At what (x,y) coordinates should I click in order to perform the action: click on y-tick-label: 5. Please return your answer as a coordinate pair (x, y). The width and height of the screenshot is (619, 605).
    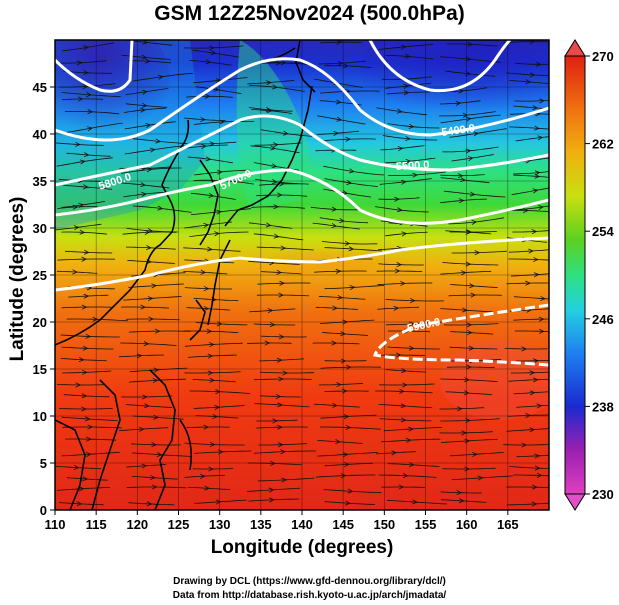
    Looking at the image, I should click on (43, 463).